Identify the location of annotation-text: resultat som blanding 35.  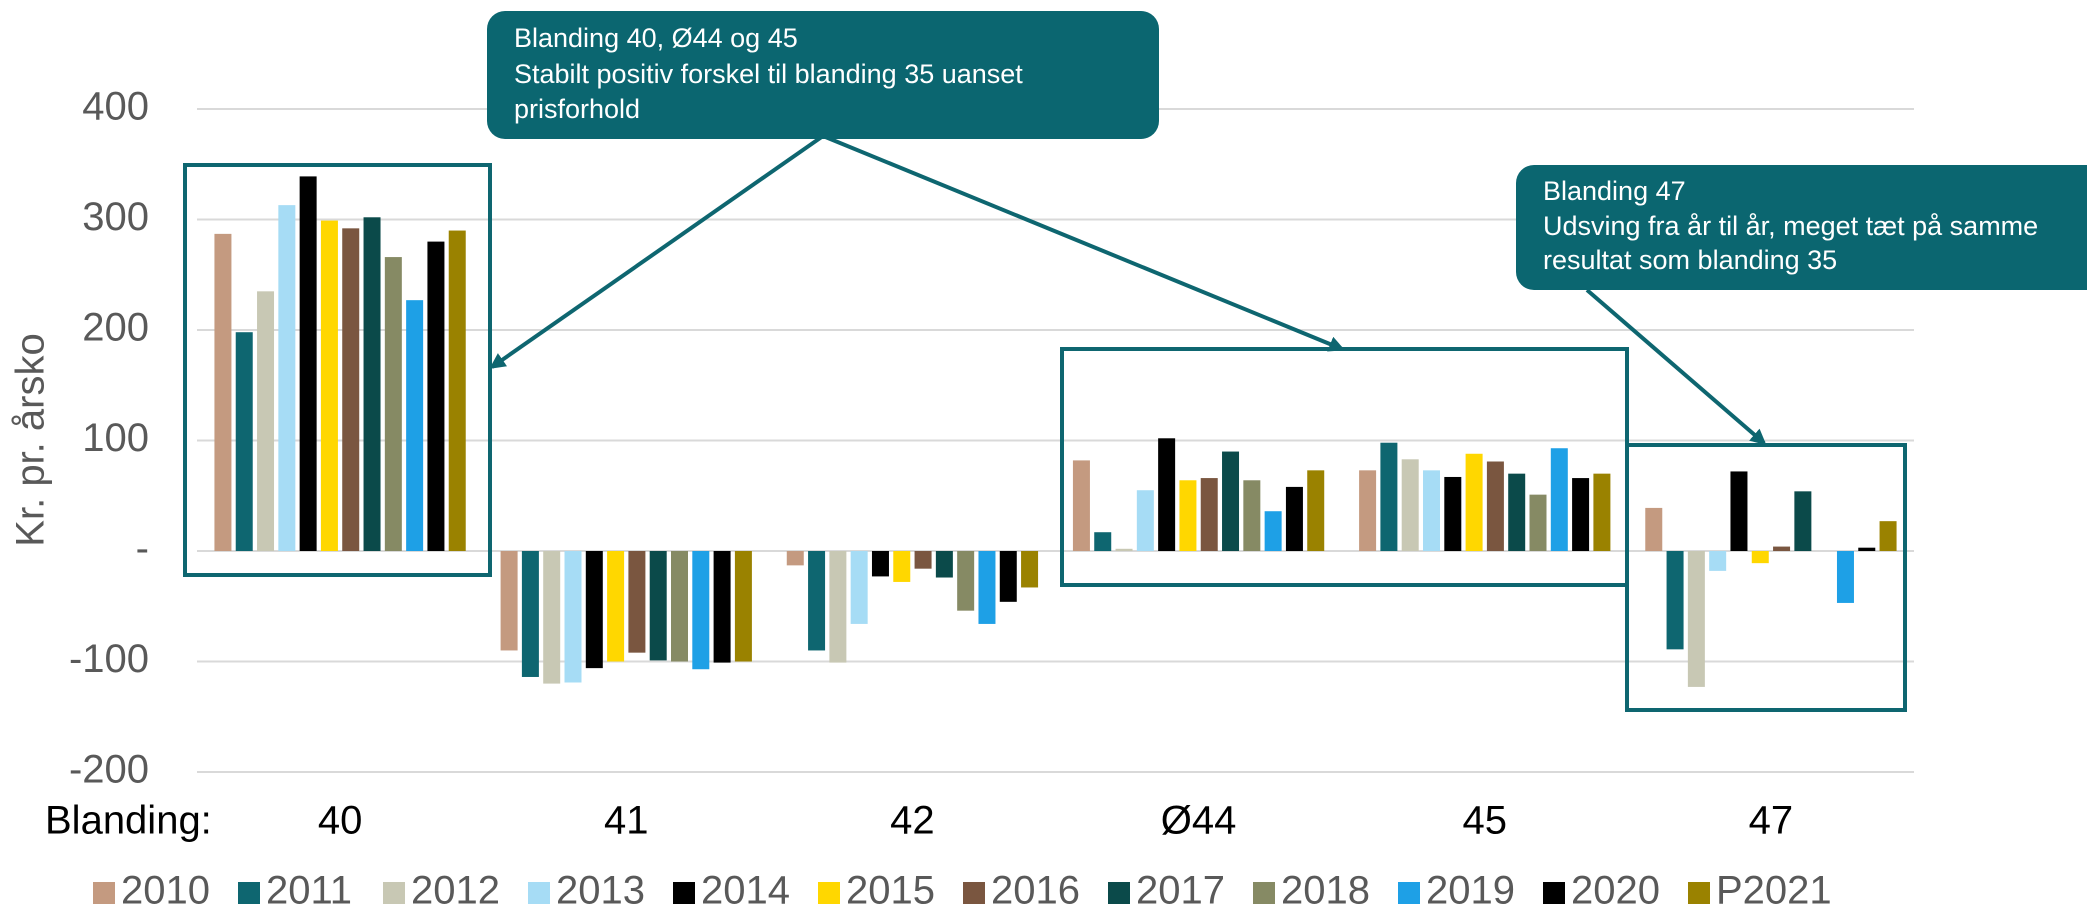
(1690, 260).